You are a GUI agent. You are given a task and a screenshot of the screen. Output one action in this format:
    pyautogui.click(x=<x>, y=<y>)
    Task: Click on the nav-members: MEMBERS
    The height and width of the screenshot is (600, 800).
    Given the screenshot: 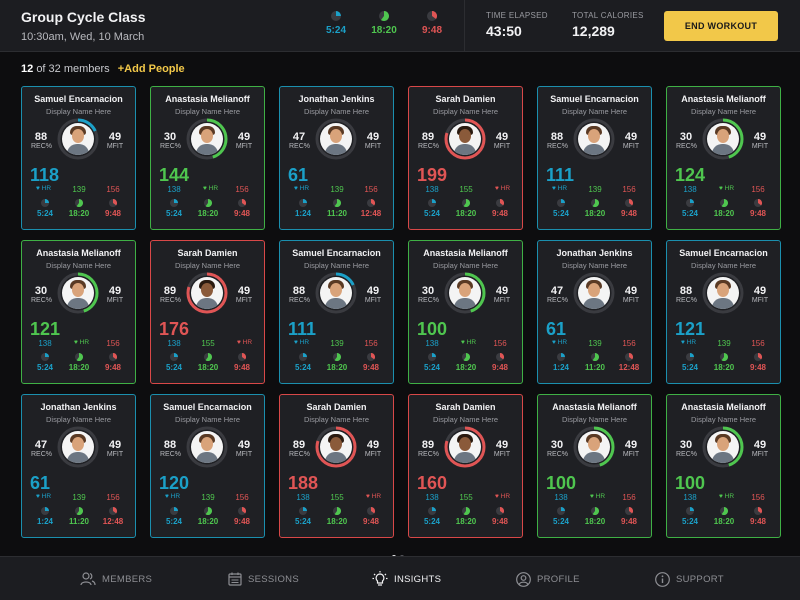 What is the action you would take?
    pyautogui.click(x=116, y=578)
    